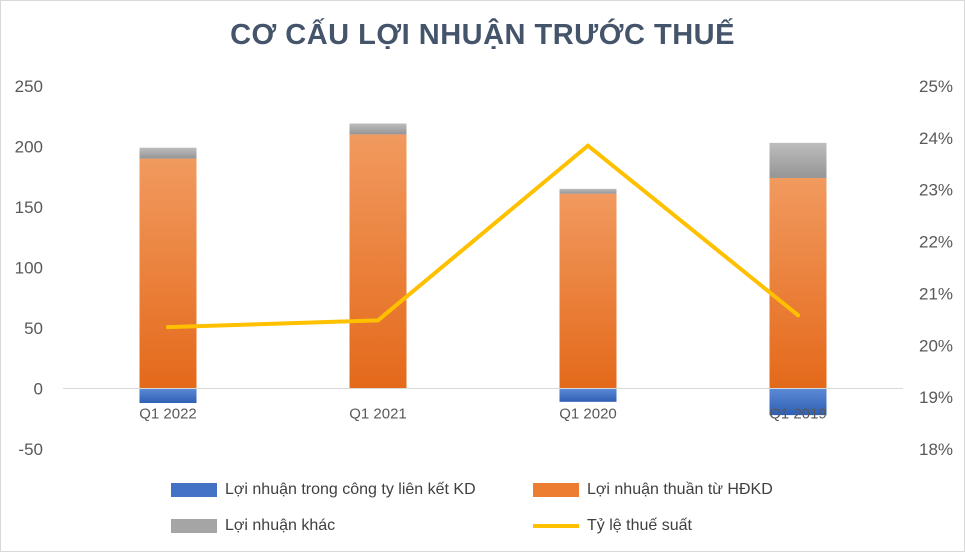  Describe the element at coordinates (936, 138) in the screenshot. I see `y2-tick-label: 24%` at that location.